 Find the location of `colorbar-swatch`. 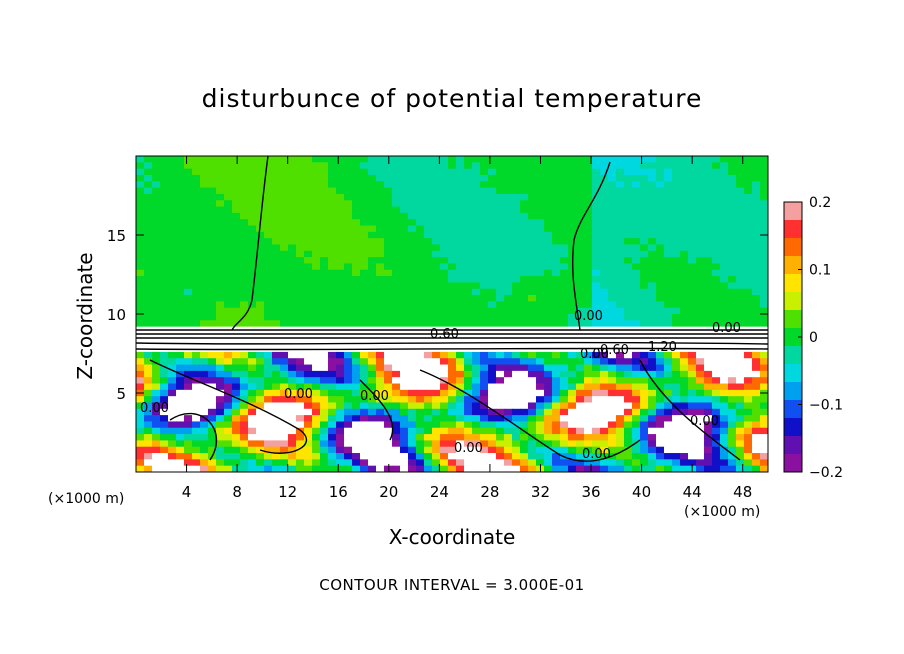

colorbar-swatch is located at coordinates (793, 319).